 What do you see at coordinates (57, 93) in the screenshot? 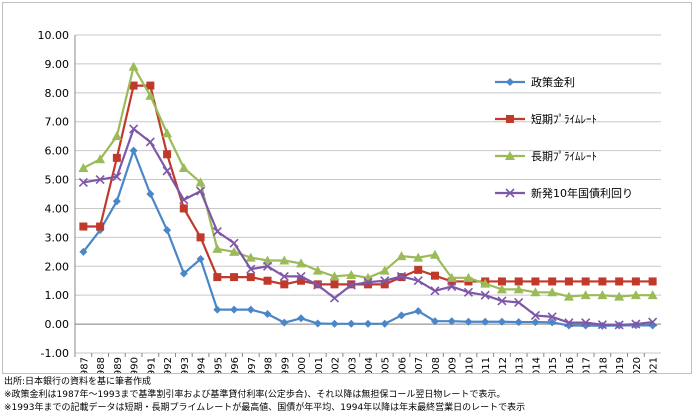
I see `y-tick-label: 8.00` at bounding box center [57, 93].